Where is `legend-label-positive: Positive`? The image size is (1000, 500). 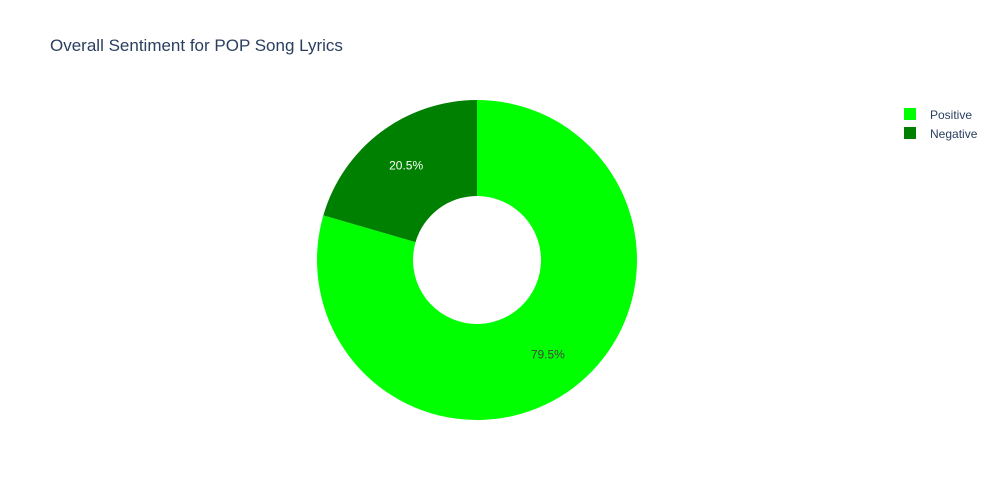 legend-label-positive: Positive is located at coordinates (951, 115).